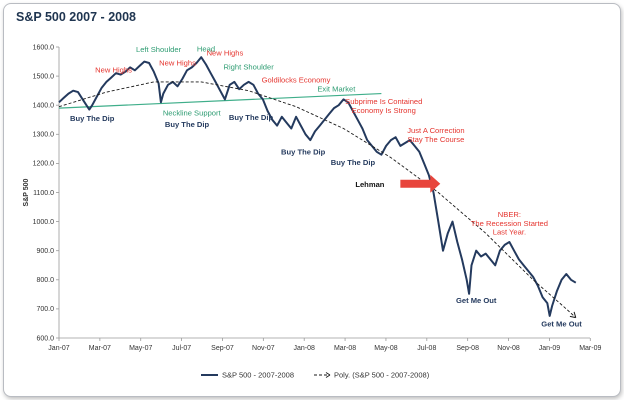  What do you see at coordinates (59, 348) in the screenshot?
I see `x-tick-label: Jan-07` at bounding box center [59, 348].